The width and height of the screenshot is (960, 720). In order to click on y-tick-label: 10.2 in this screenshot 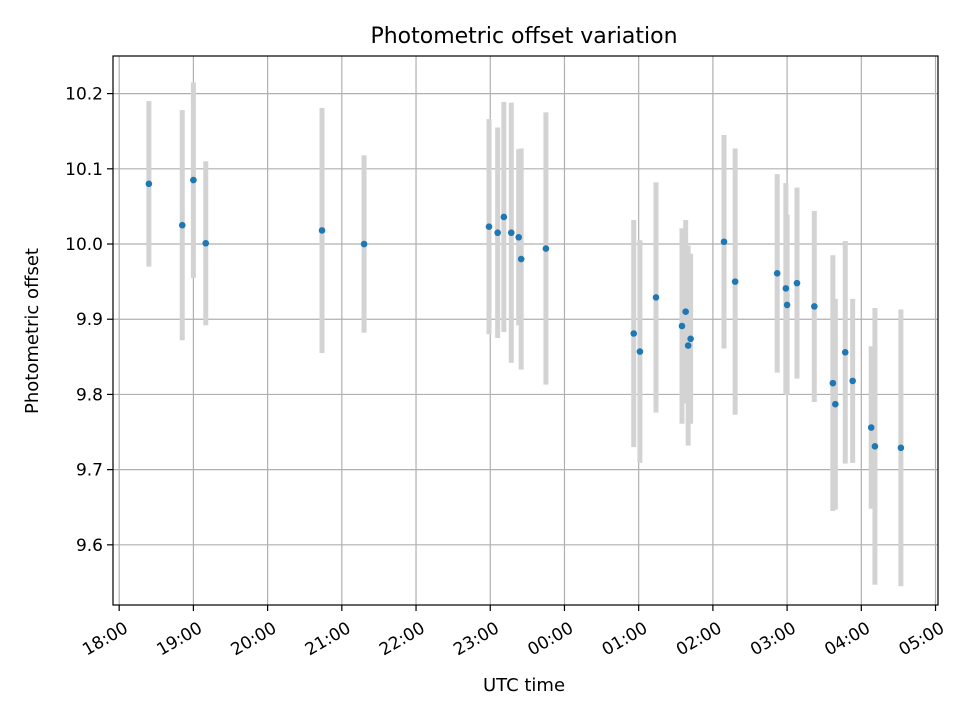, I will do `click(84, 95)`.